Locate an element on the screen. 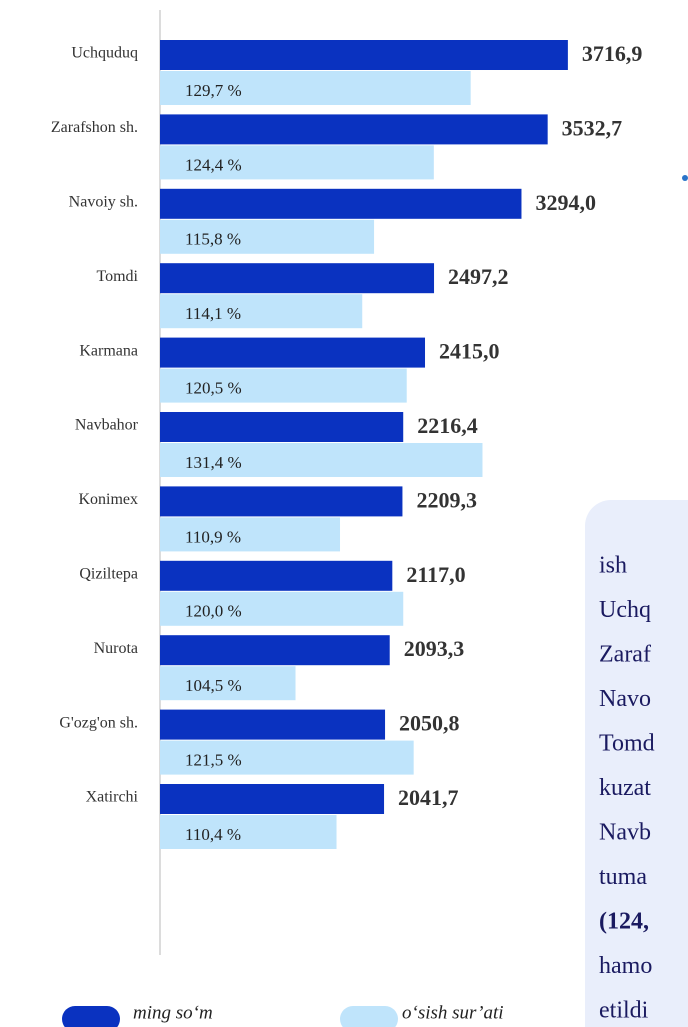 Image resolution: width=688 pixels, height=1027 pixels. value-label: 2209,3 is located at coordinates (446, 499).